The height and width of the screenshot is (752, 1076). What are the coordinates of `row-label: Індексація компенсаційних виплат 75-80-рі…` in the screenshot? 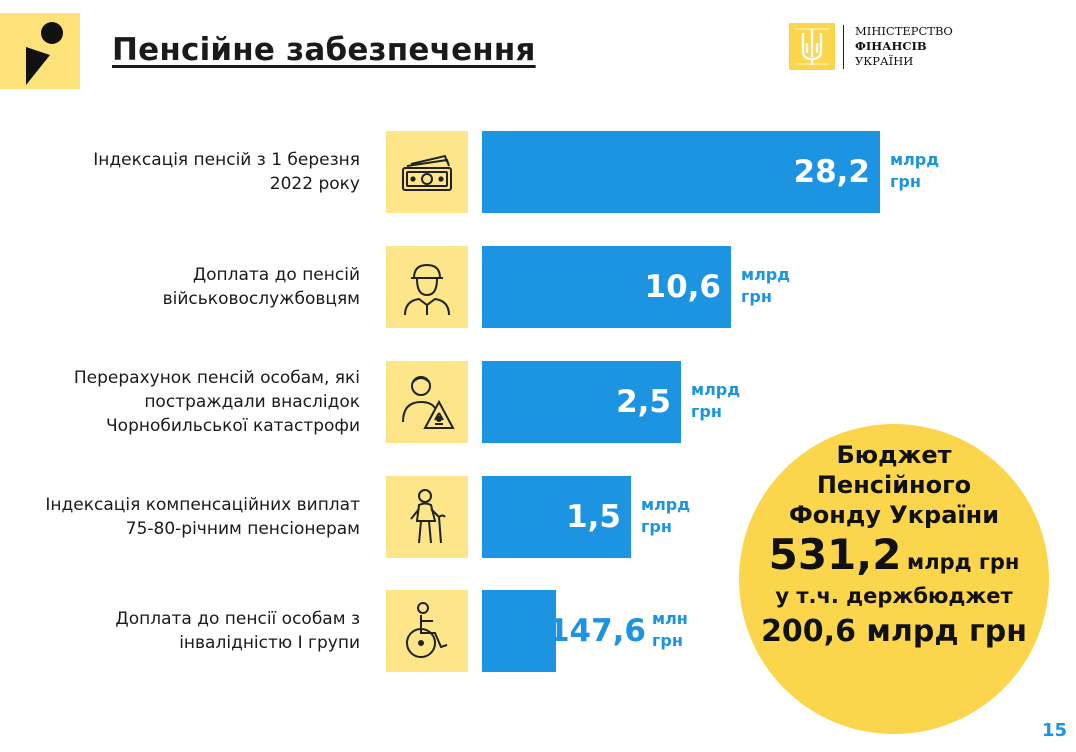 It's located at (180, 517).